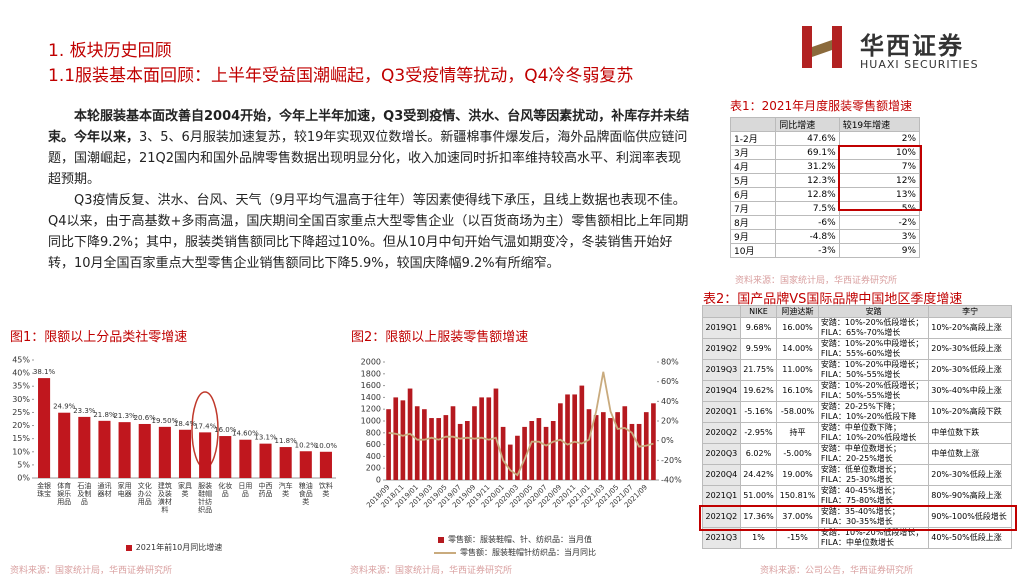 Image resolution: width=1024 pixels, height=576 pixels. I want to click on tick-label: 200, so click(373, 468).